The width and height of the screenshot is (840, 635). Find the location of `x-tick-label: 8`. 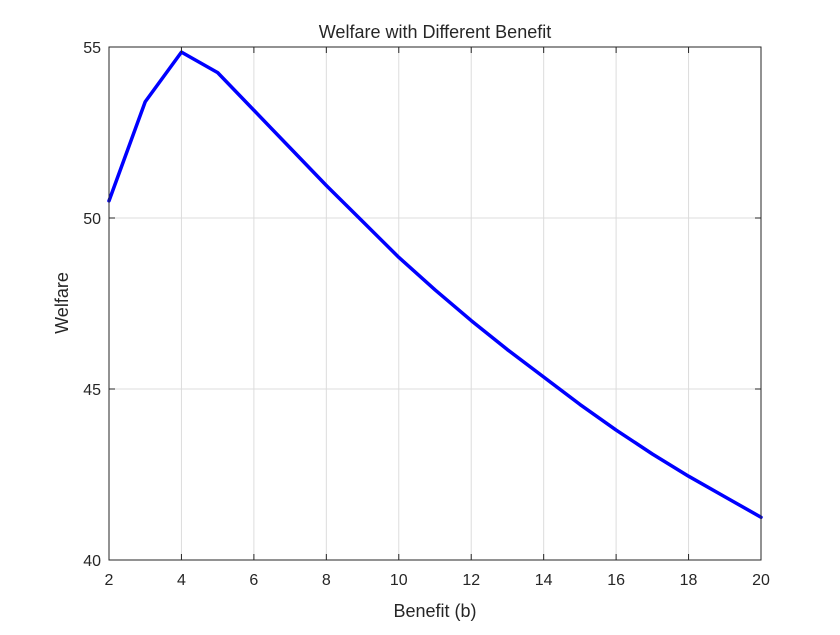

x-tick-label: 8 is located at coordinates (326, 580).